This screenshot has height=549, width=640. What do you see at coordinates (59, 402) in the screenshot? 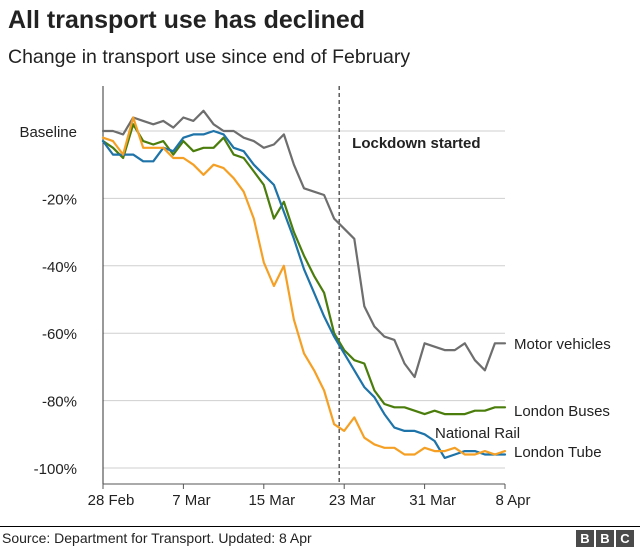
I see `y-tick-label: -80%` at bounding box center [59, 402].